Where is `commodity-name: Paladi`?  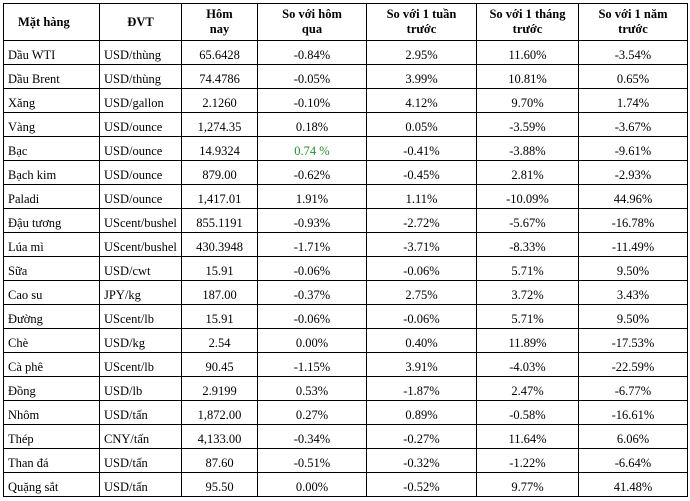 commodity-name: Paladi is located at coordinates (51, 196).